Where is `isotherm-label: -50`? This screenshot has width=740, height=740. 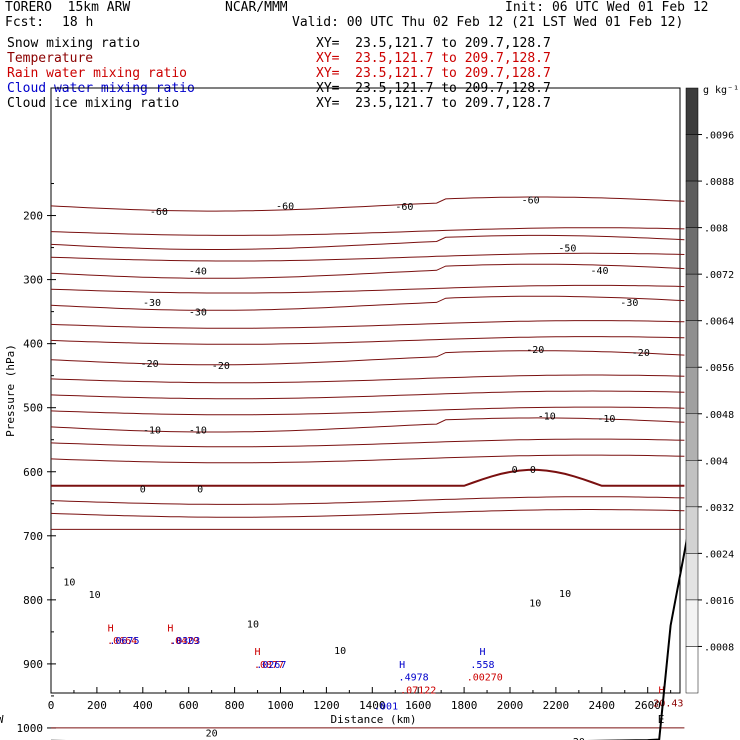
isotherm-label: -50 is located at coordinates (567, 249).